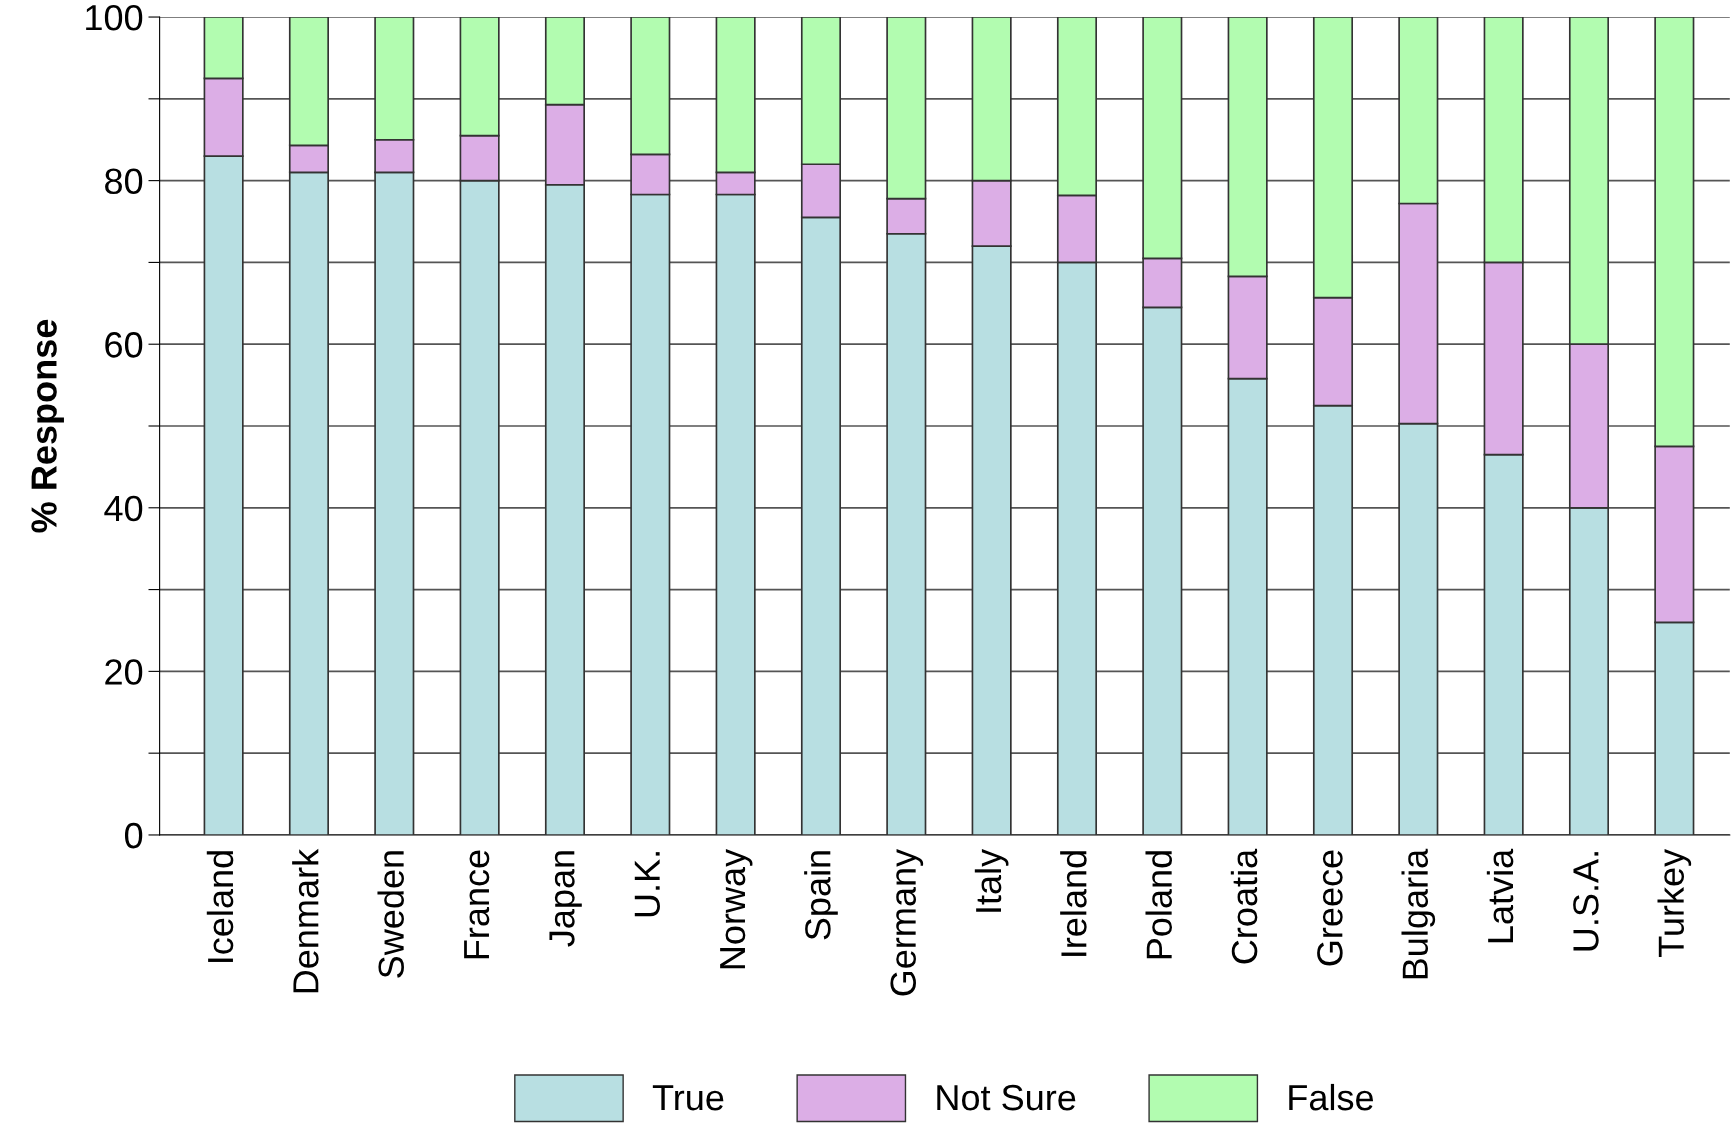 The image size is (1735, 1136). Describe the element at coordinates (565, 899) in the screenshot. I see `x-tick-label: Japan` at that location.